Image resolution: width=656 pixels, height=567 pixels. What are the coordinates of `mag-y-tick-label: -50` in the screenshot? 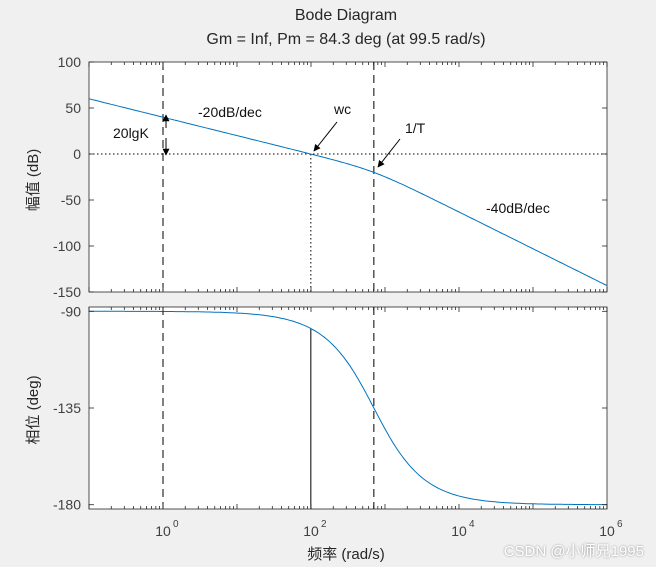 It's located at (71, 200).